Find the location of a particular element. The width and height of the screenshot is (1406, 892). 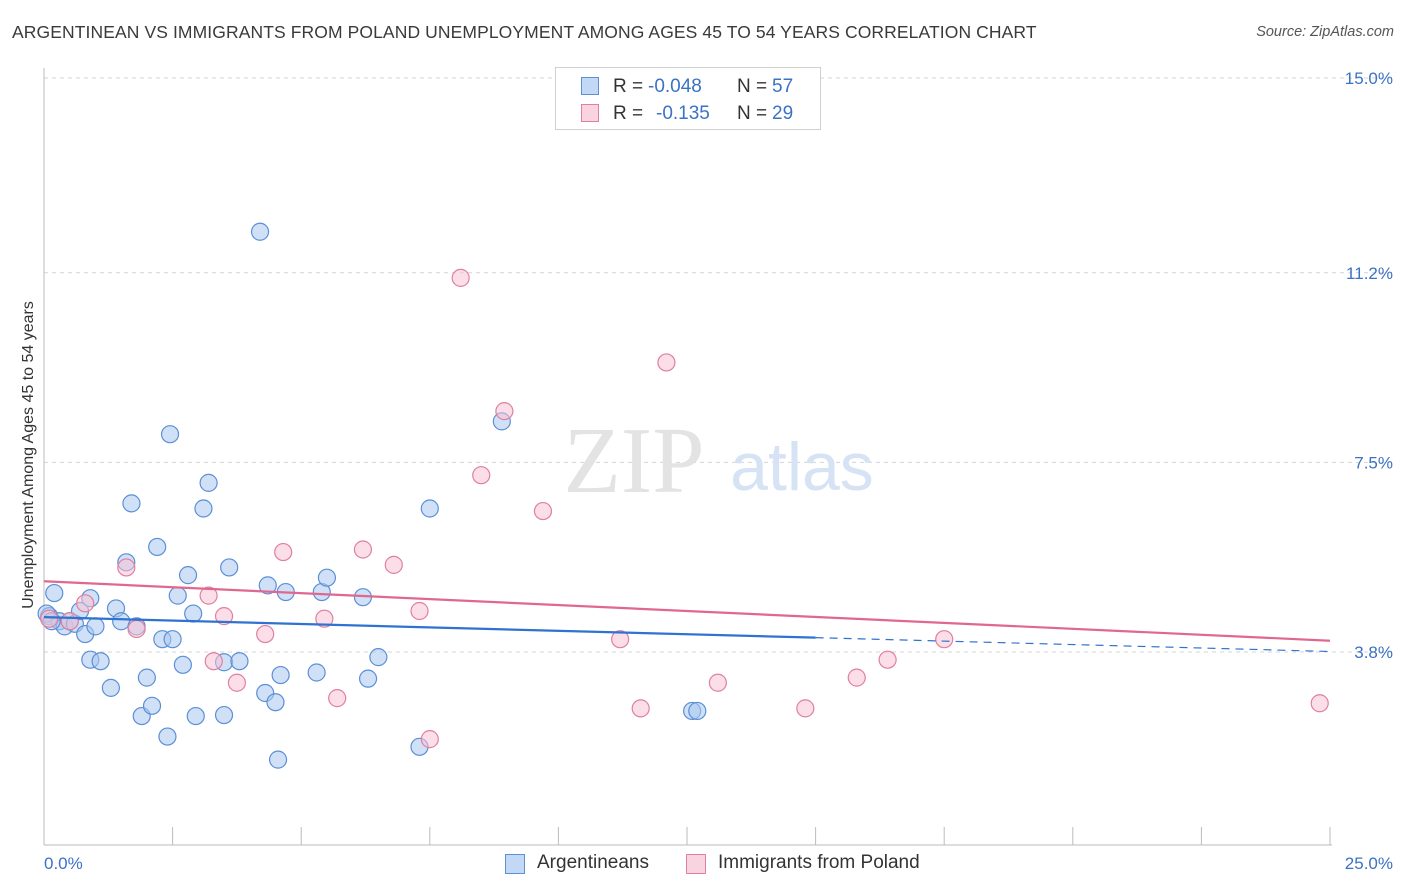

x-tick-label-min: 0.0% is located at coordinates (63, 863).